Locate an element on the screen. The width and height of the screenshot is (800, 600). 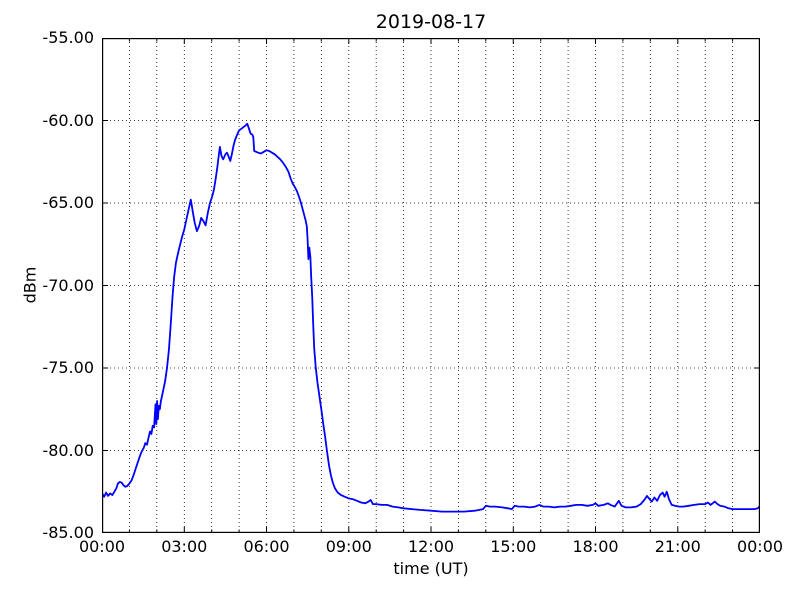
x-tick-label: 12:00 is located at coordinates (431, 546).